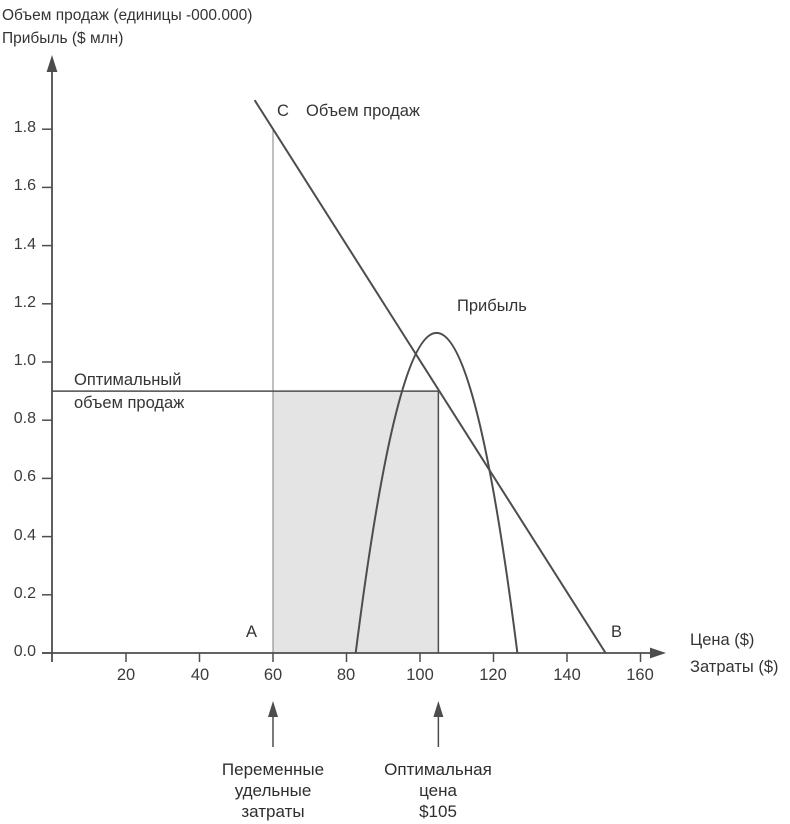 This screenshot has height=824, width=790. What do you see at coordinates (129, 392) in the screenshot?
I see `optimal-volume-label: Оптимальный объем продаж` at bounding box center [129, 392].